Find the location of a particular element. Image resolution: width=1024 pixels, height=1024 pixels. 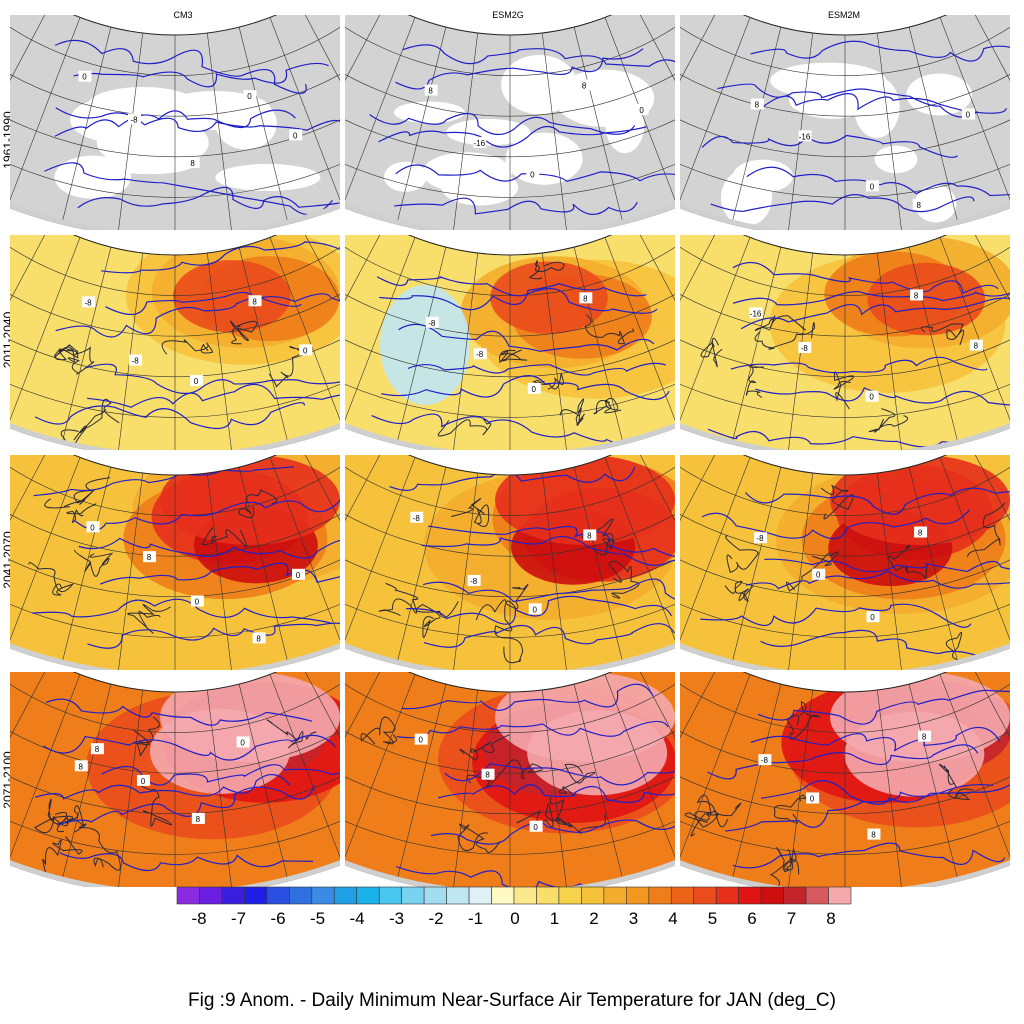

map-panel-cm3-1961-1990: 0 -8 8 0 0 is located at coordinates (175, 122).